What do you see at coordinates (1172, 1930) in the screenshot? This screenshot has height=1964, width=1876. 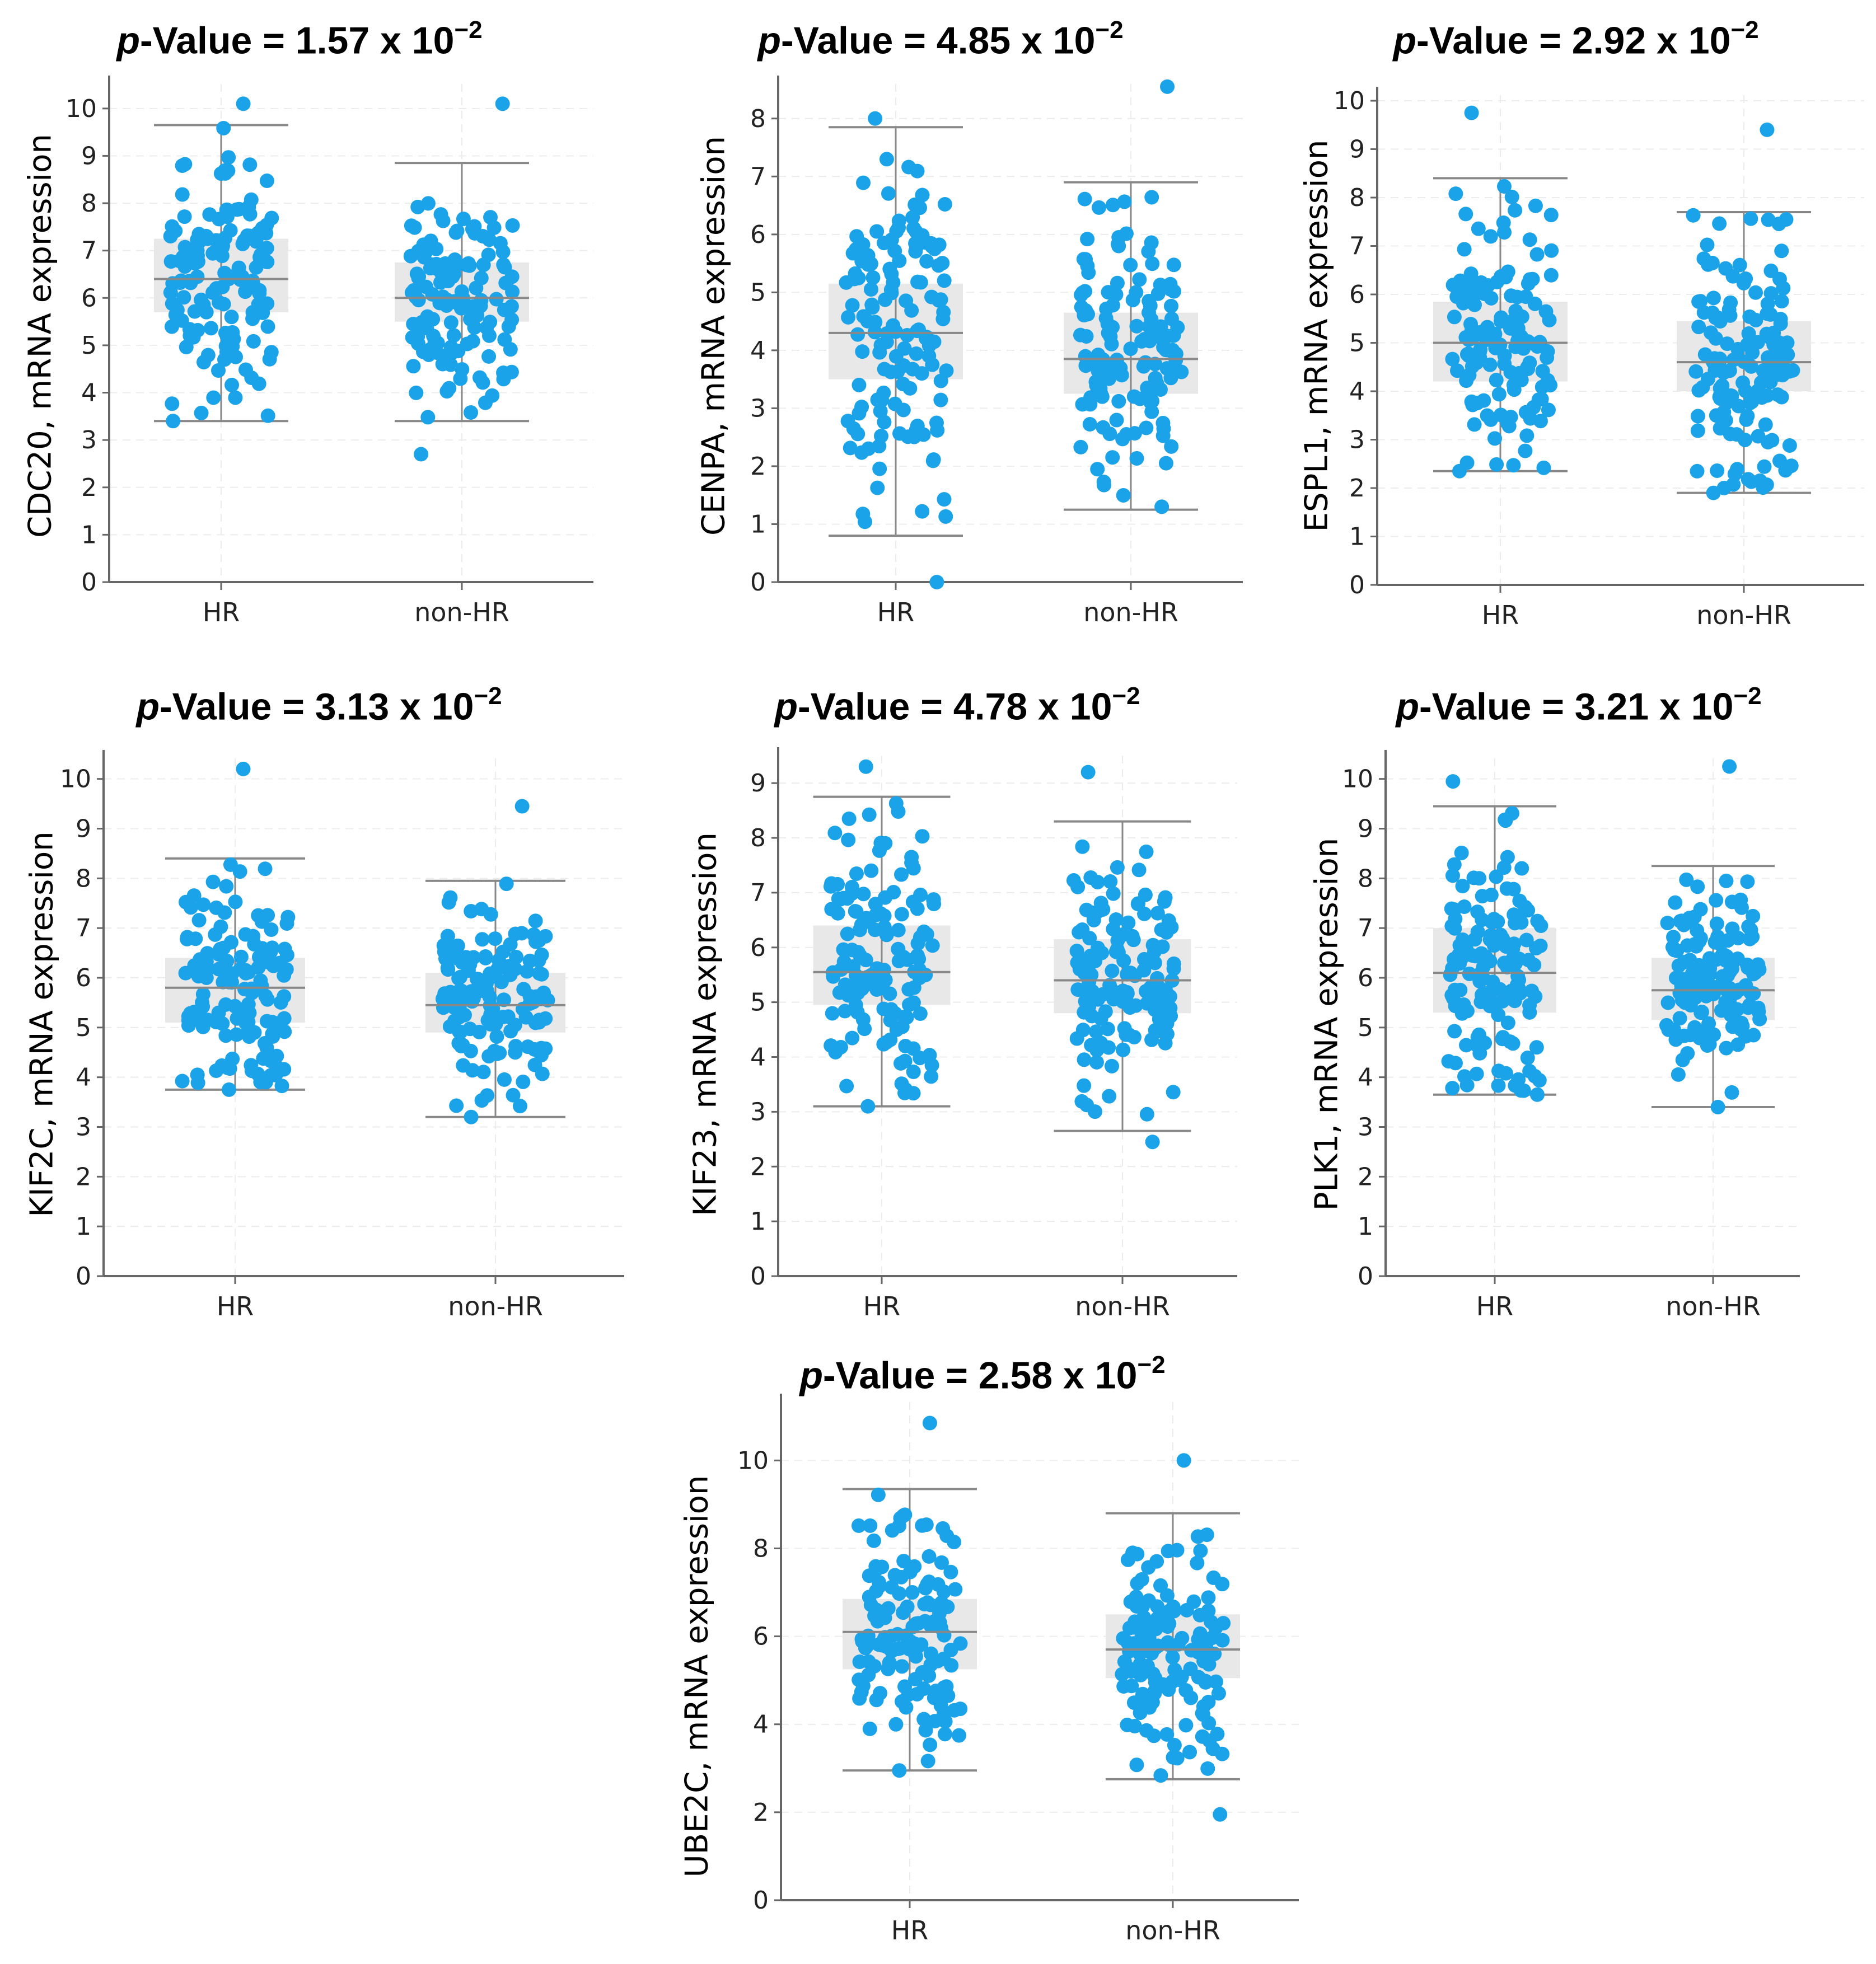 I see `x-tick-label: non-HR` at bounding box center [1172, 1930].